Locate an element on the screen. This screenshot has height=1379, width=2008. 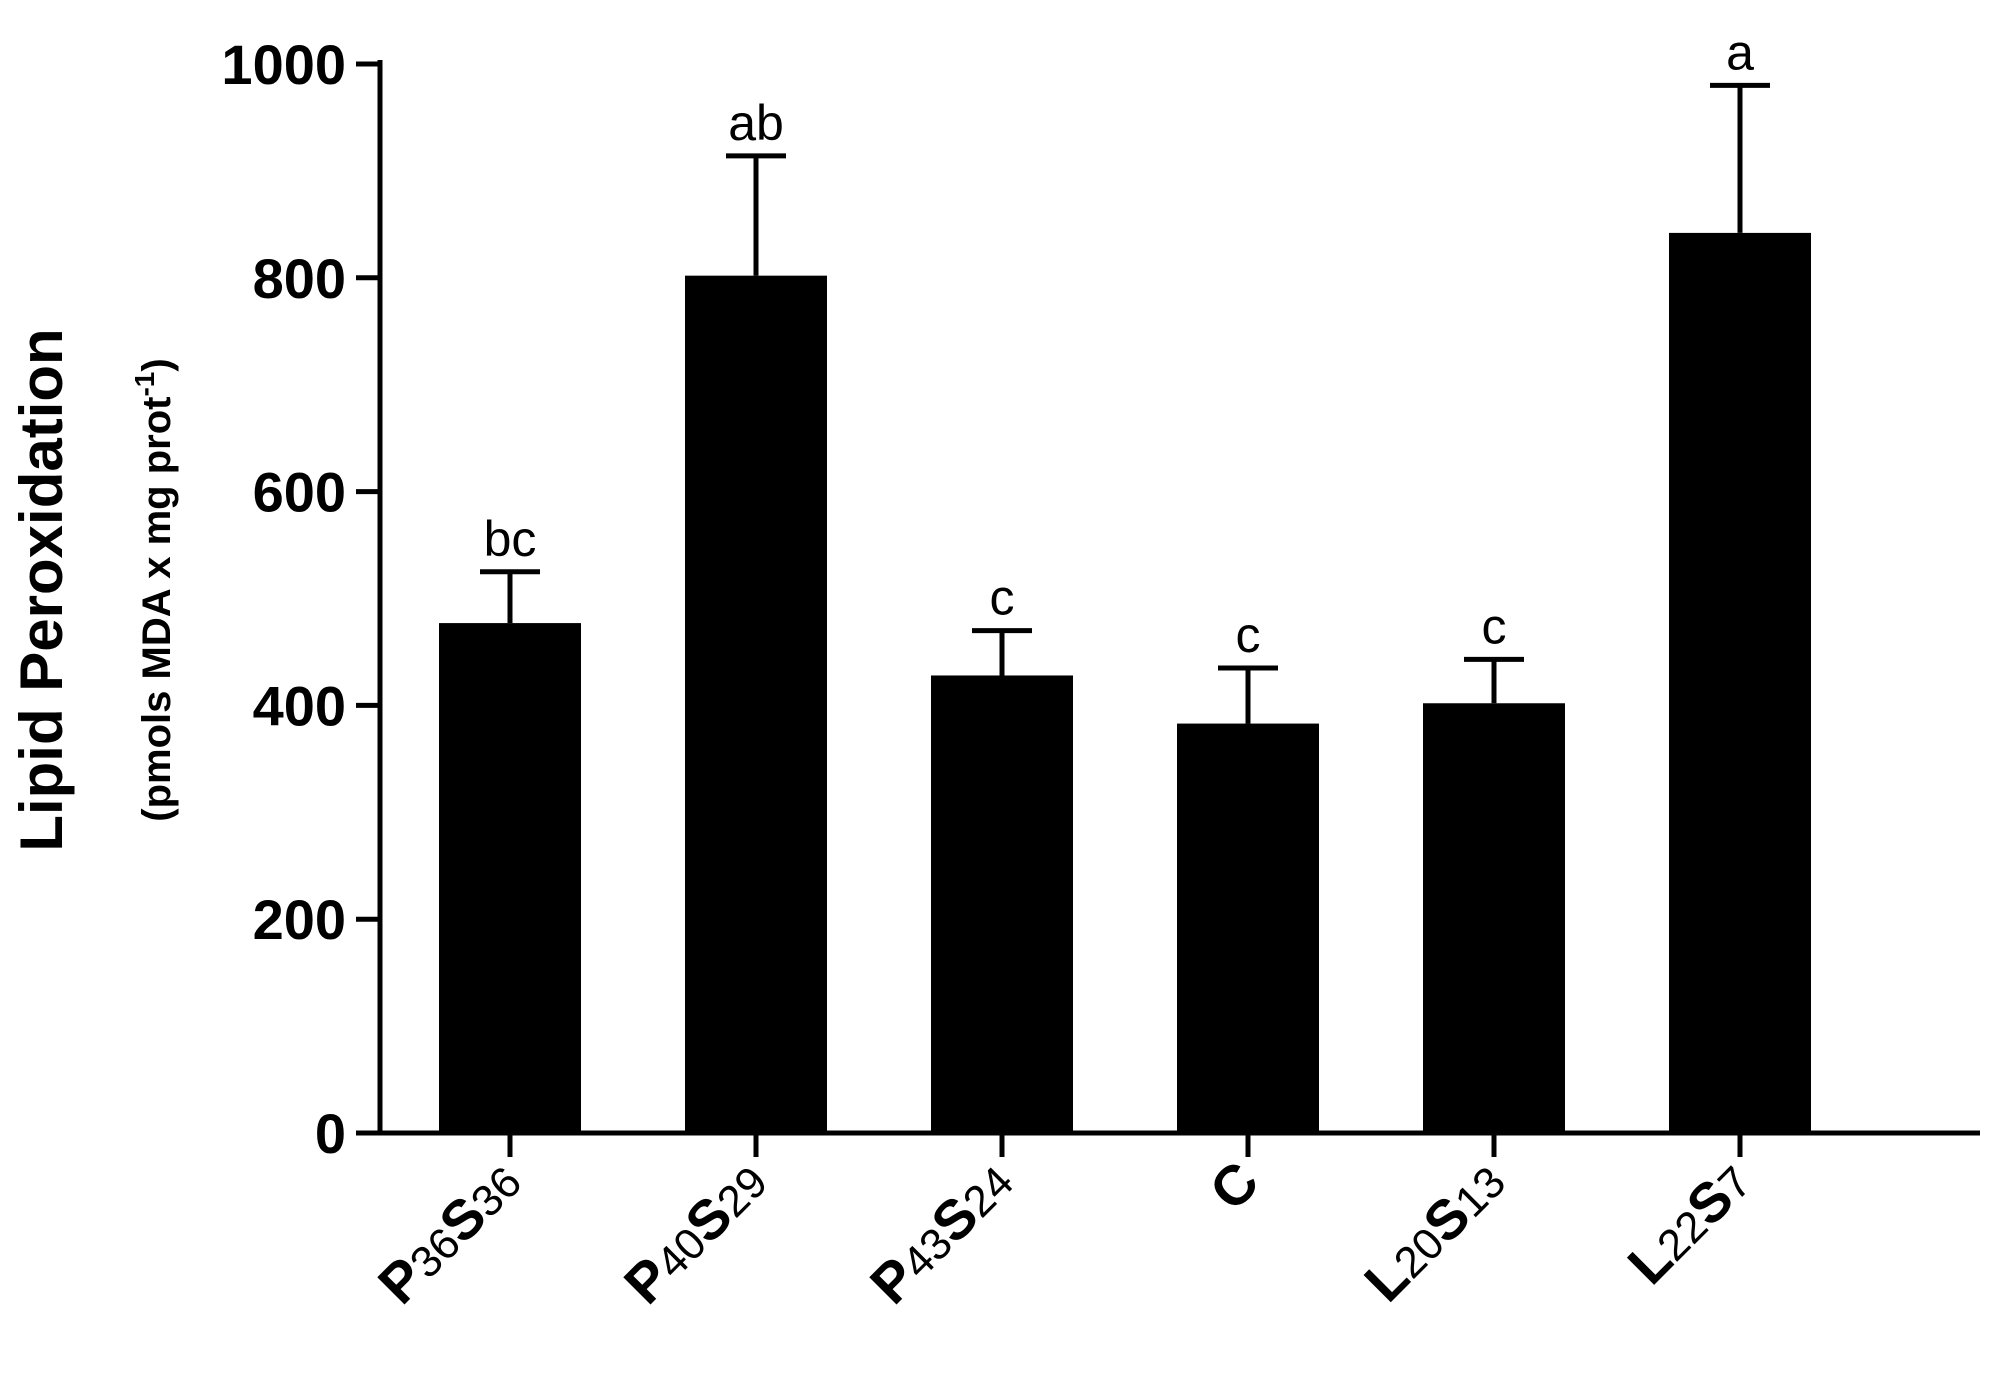
y-tick-label: 600 is located at coordinates (299, 492).